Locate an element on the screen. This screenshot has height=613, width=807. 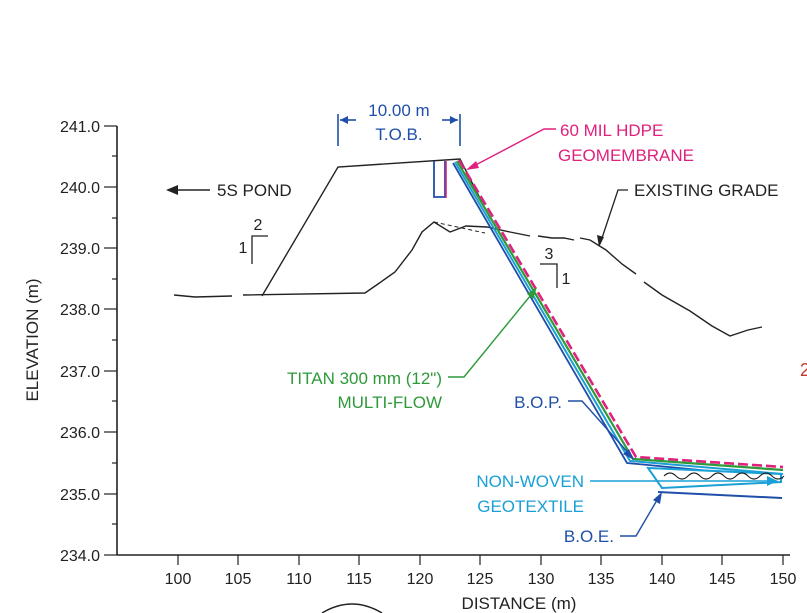
pond-arrow-head is located at coordinates (172, 190).